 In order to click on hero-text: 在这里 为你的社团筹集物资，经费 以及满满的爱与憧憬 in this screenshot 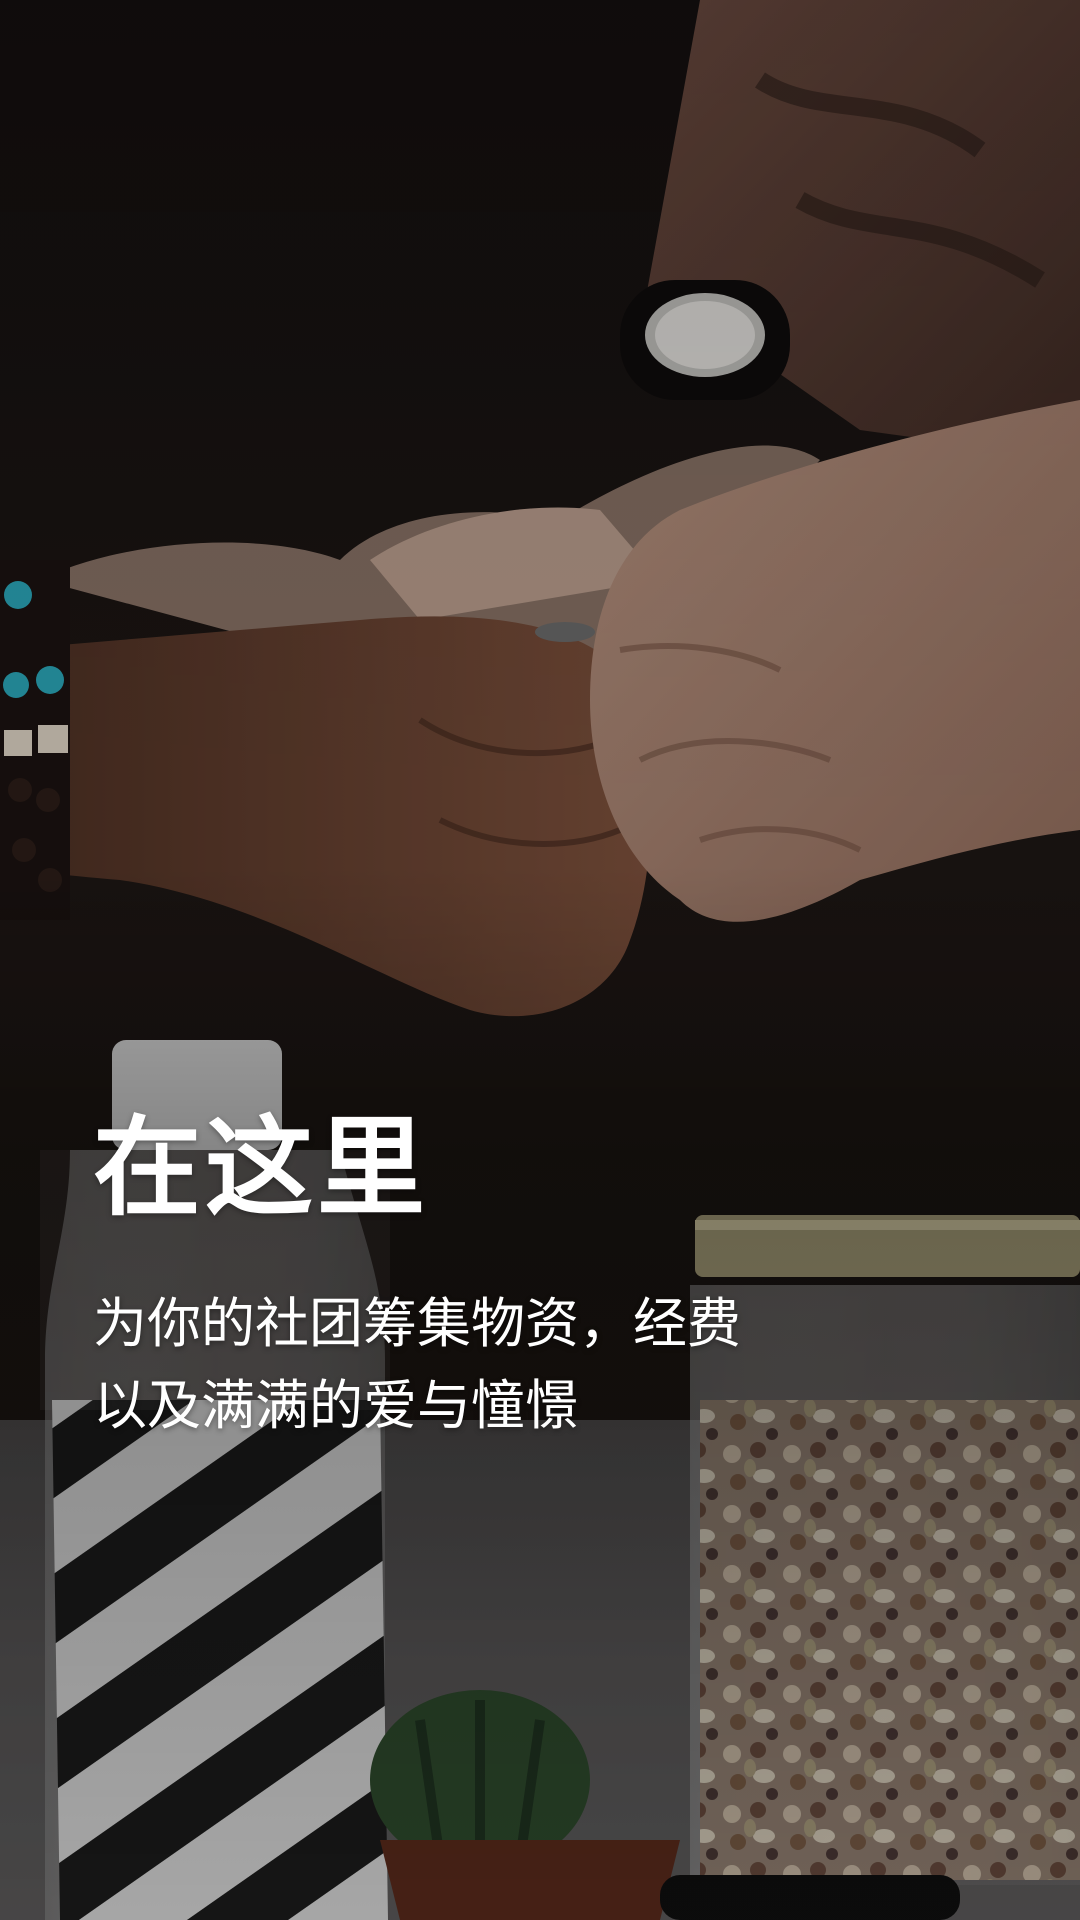, I will do `click(543, 1281)`.